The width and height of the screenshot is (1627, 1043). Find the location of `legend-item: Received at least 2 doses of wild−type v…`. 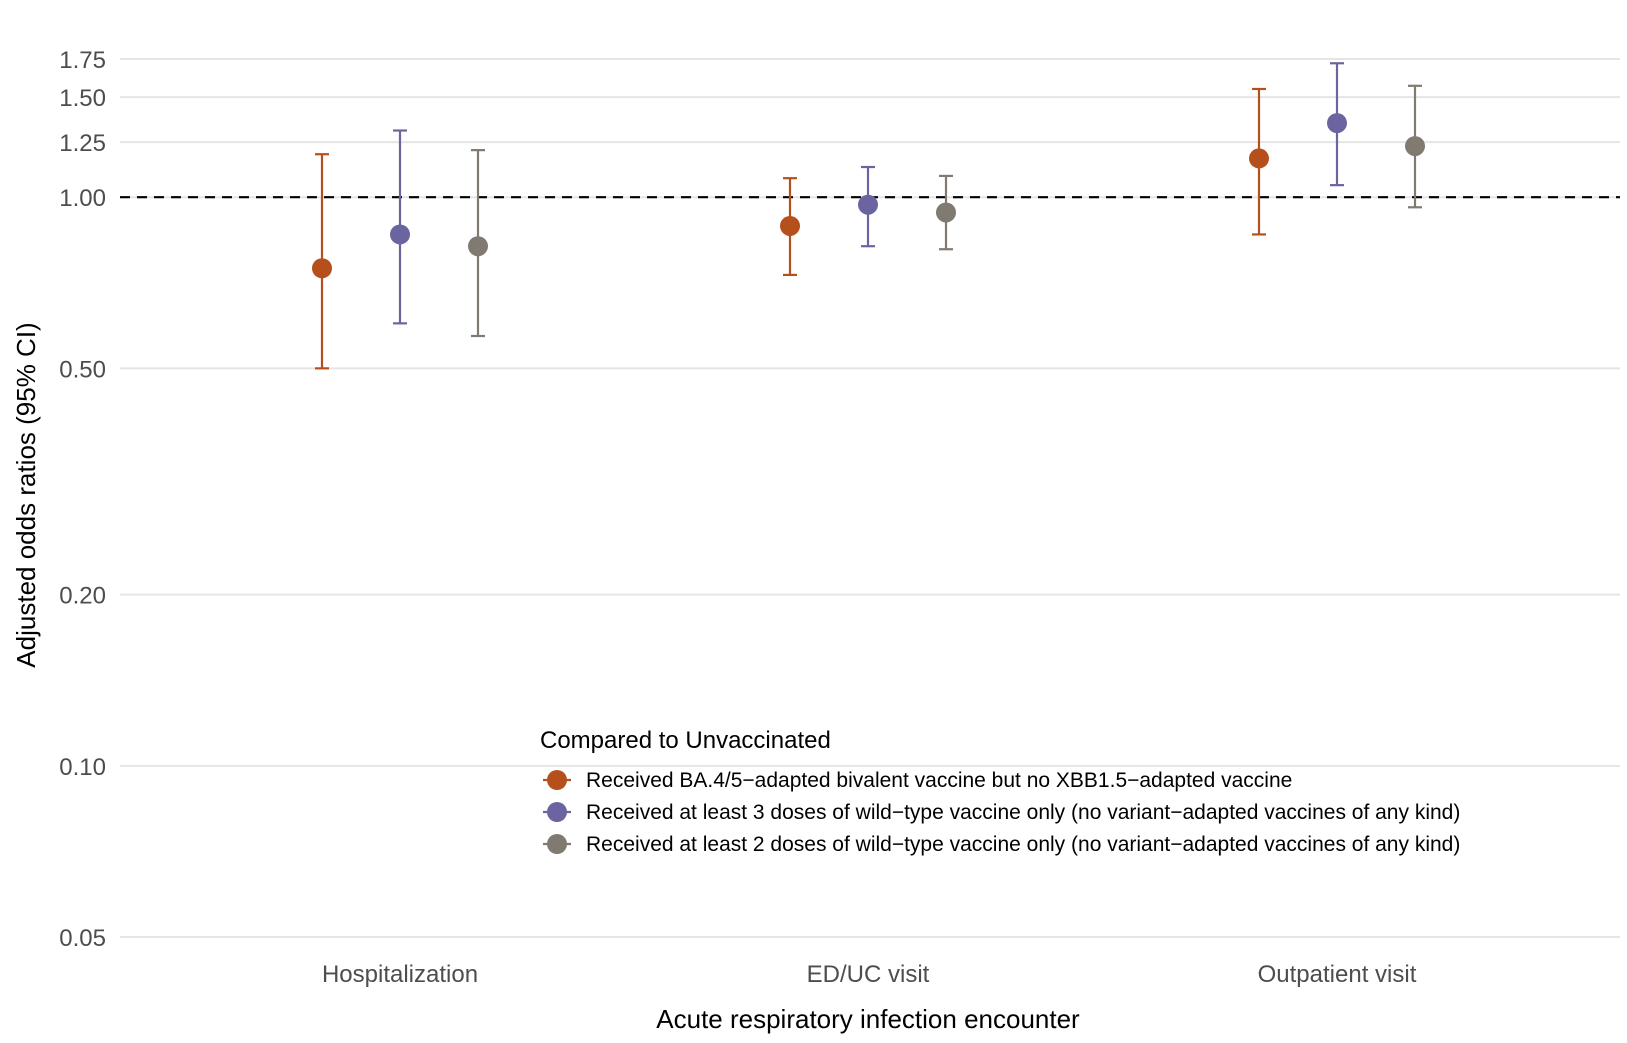

legend-item: Received at least 2 doses of wild−type v… is located at coordinates (1001, 844).